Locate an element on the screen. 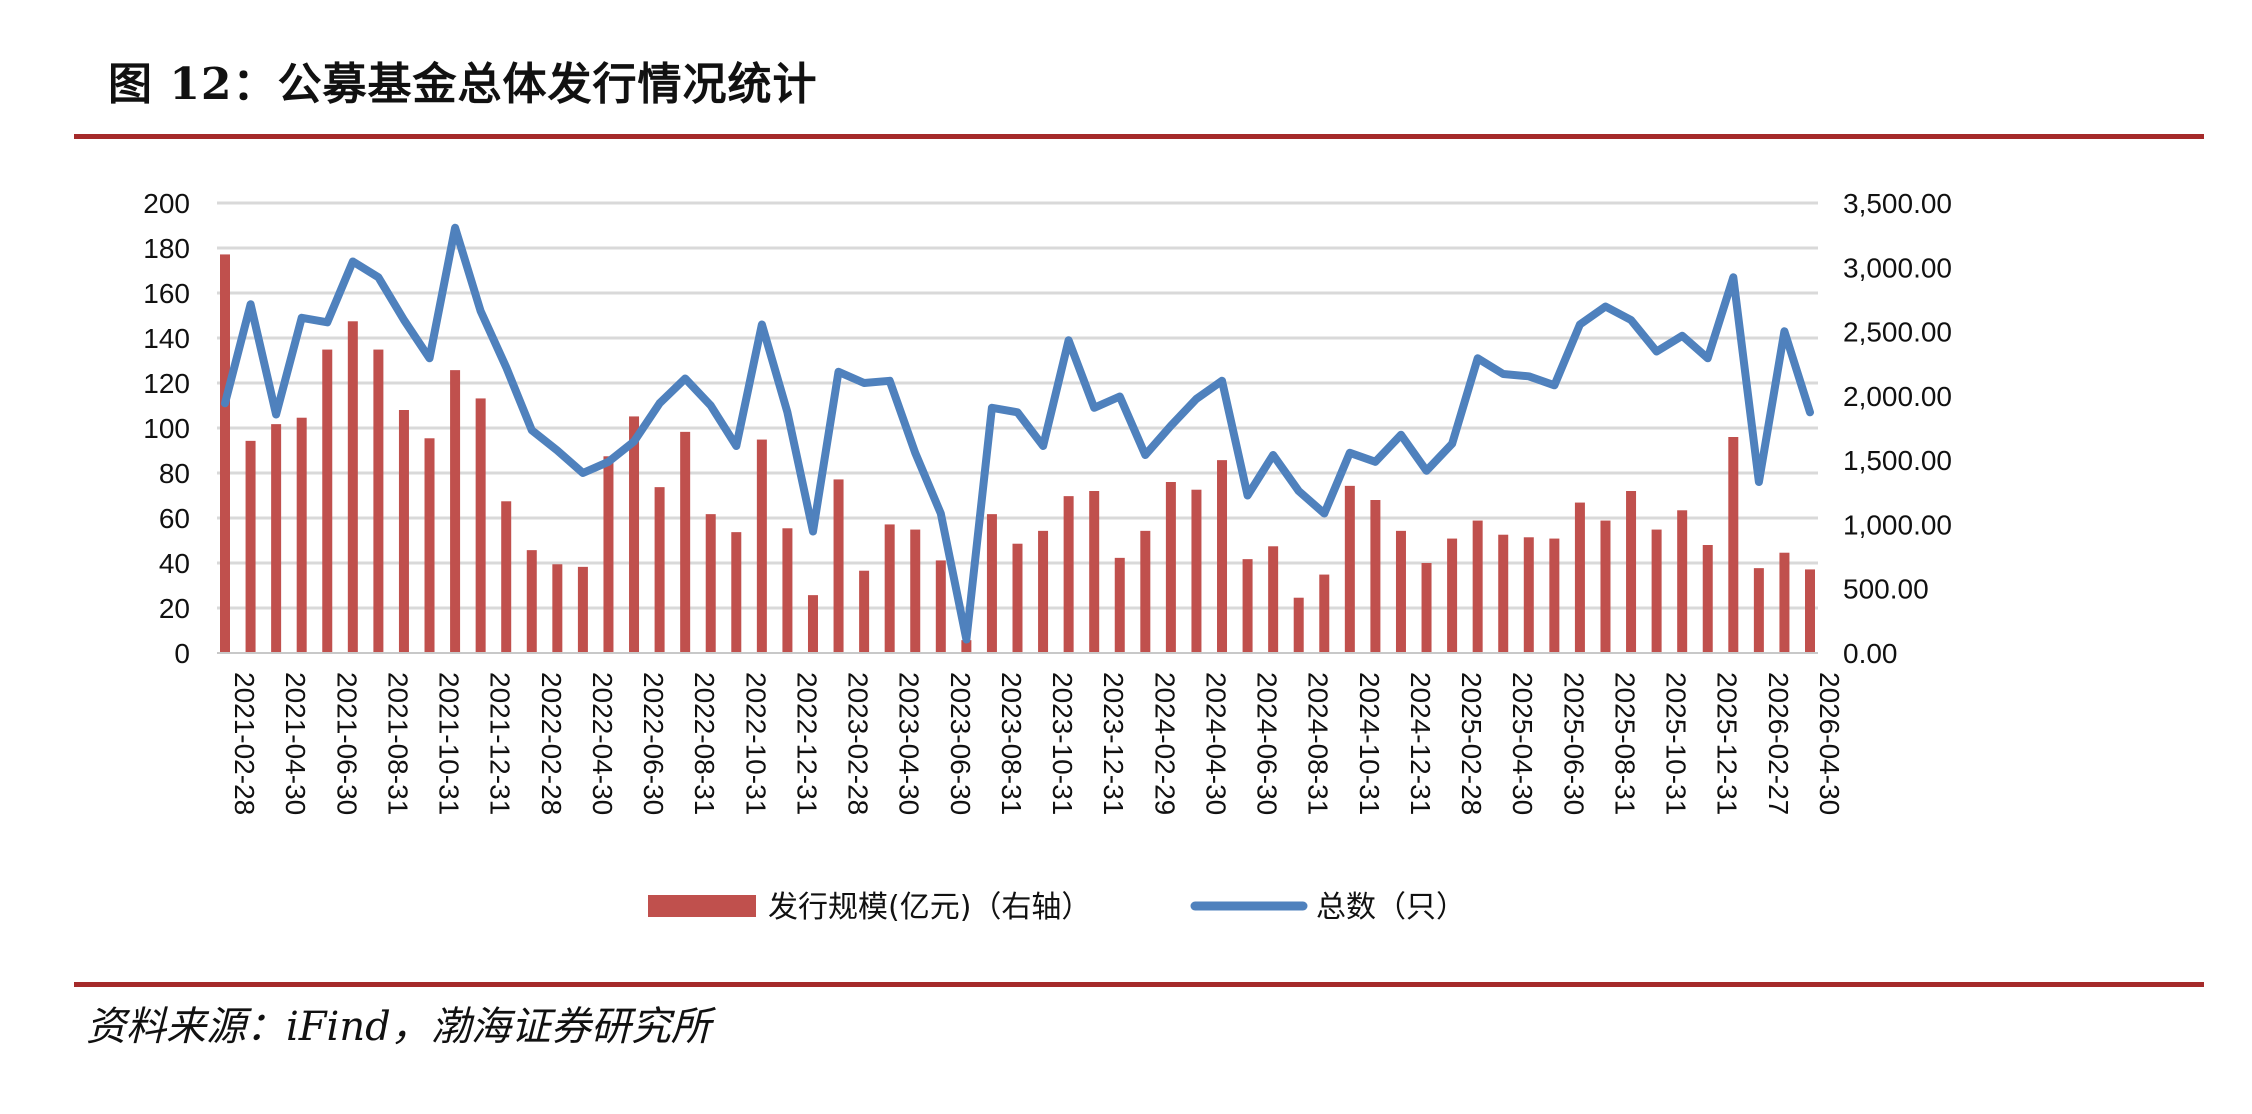 This screenshot has width=2252, height=1114. top-rule is located at coordinates (1139, 136).